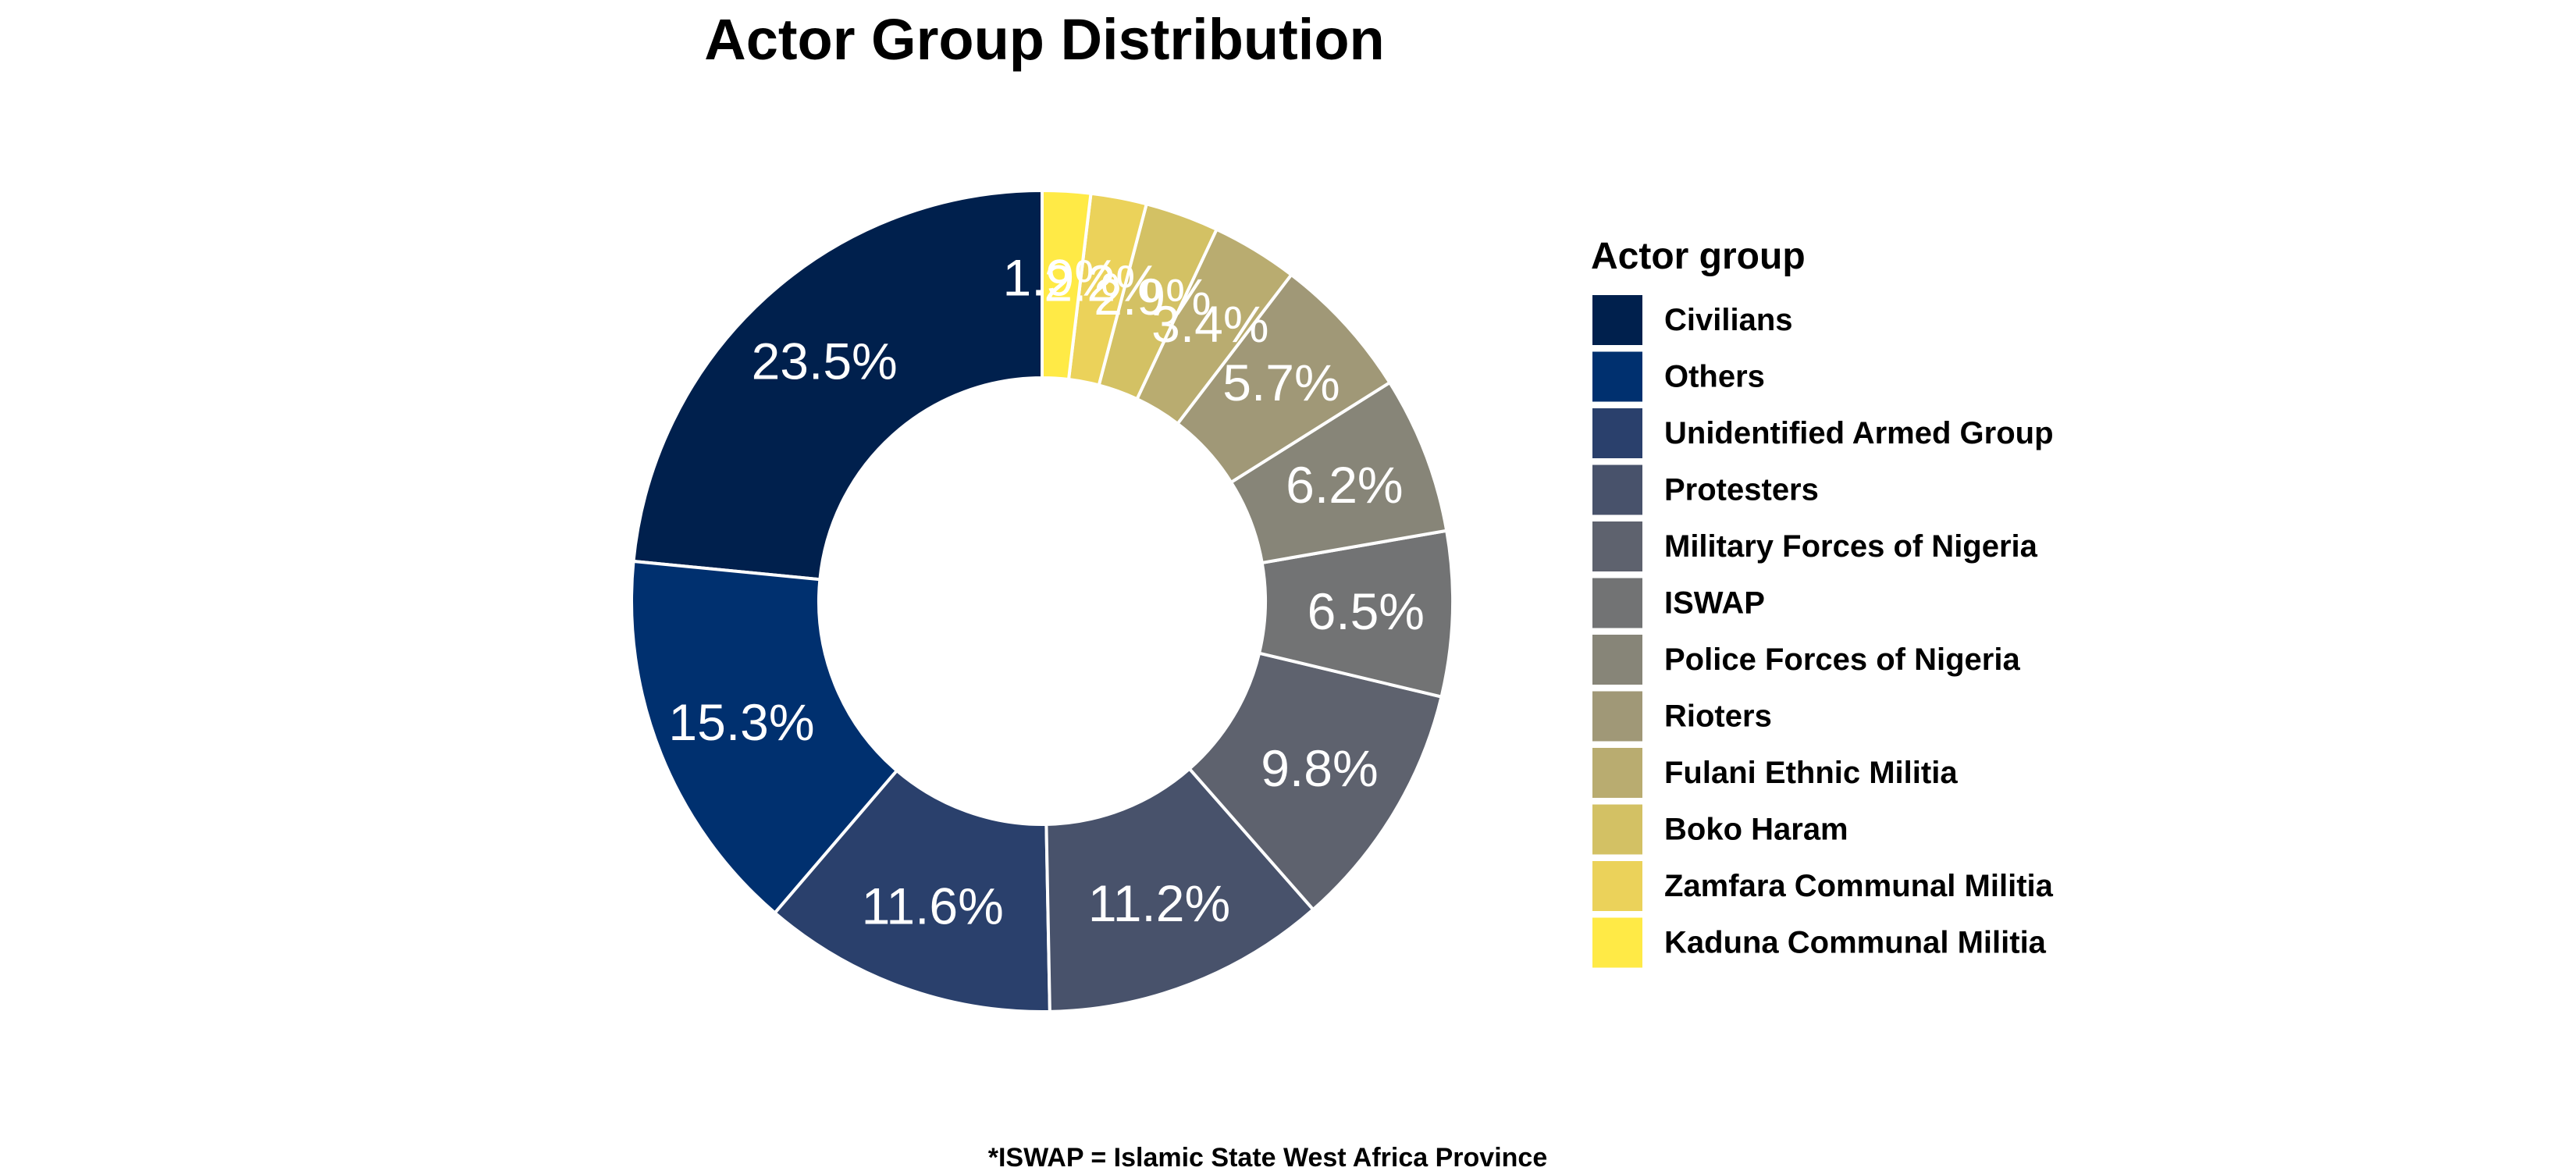 Image resolution: width=2576 pixels, height=1171 pixels. Describe the element at coordinates (1859, 886) in the screenshot. I see `legend-label: Zamfara Communal Militia` at that location.